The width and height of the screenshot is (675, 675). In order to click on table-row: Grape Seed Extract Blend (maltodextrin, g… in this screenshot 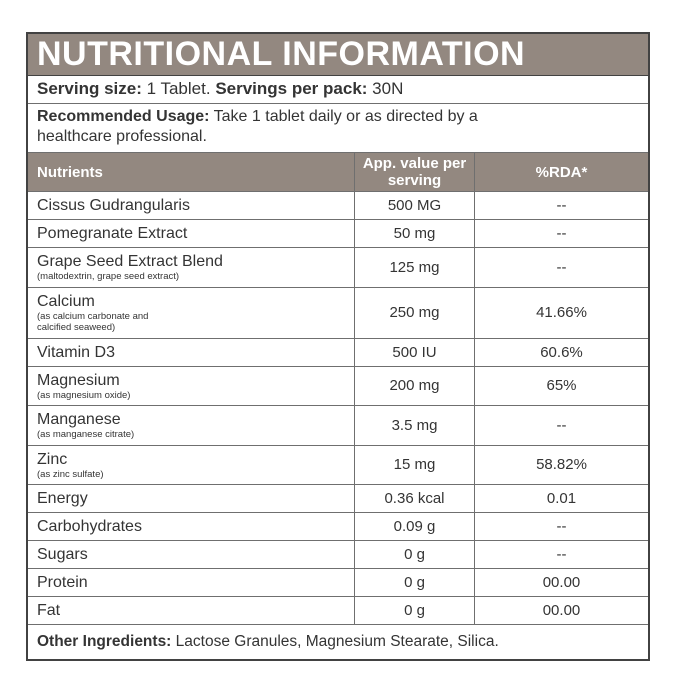, I will do `click(338, 267)`.